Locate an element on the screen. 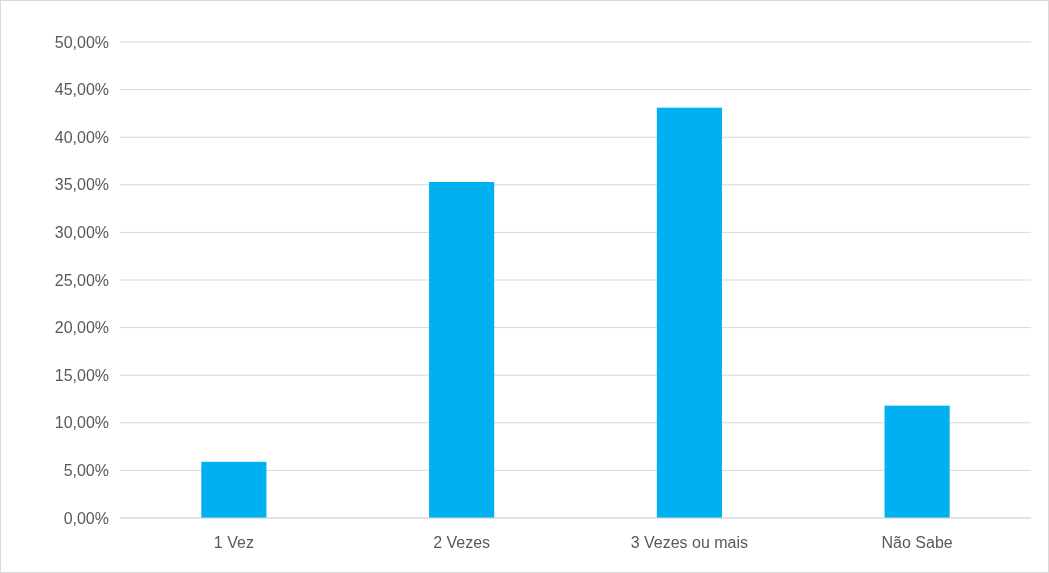 This screenshot has height=573, width=1049. x-tick-label: 1 Vez is located at coordinates (233, 542).